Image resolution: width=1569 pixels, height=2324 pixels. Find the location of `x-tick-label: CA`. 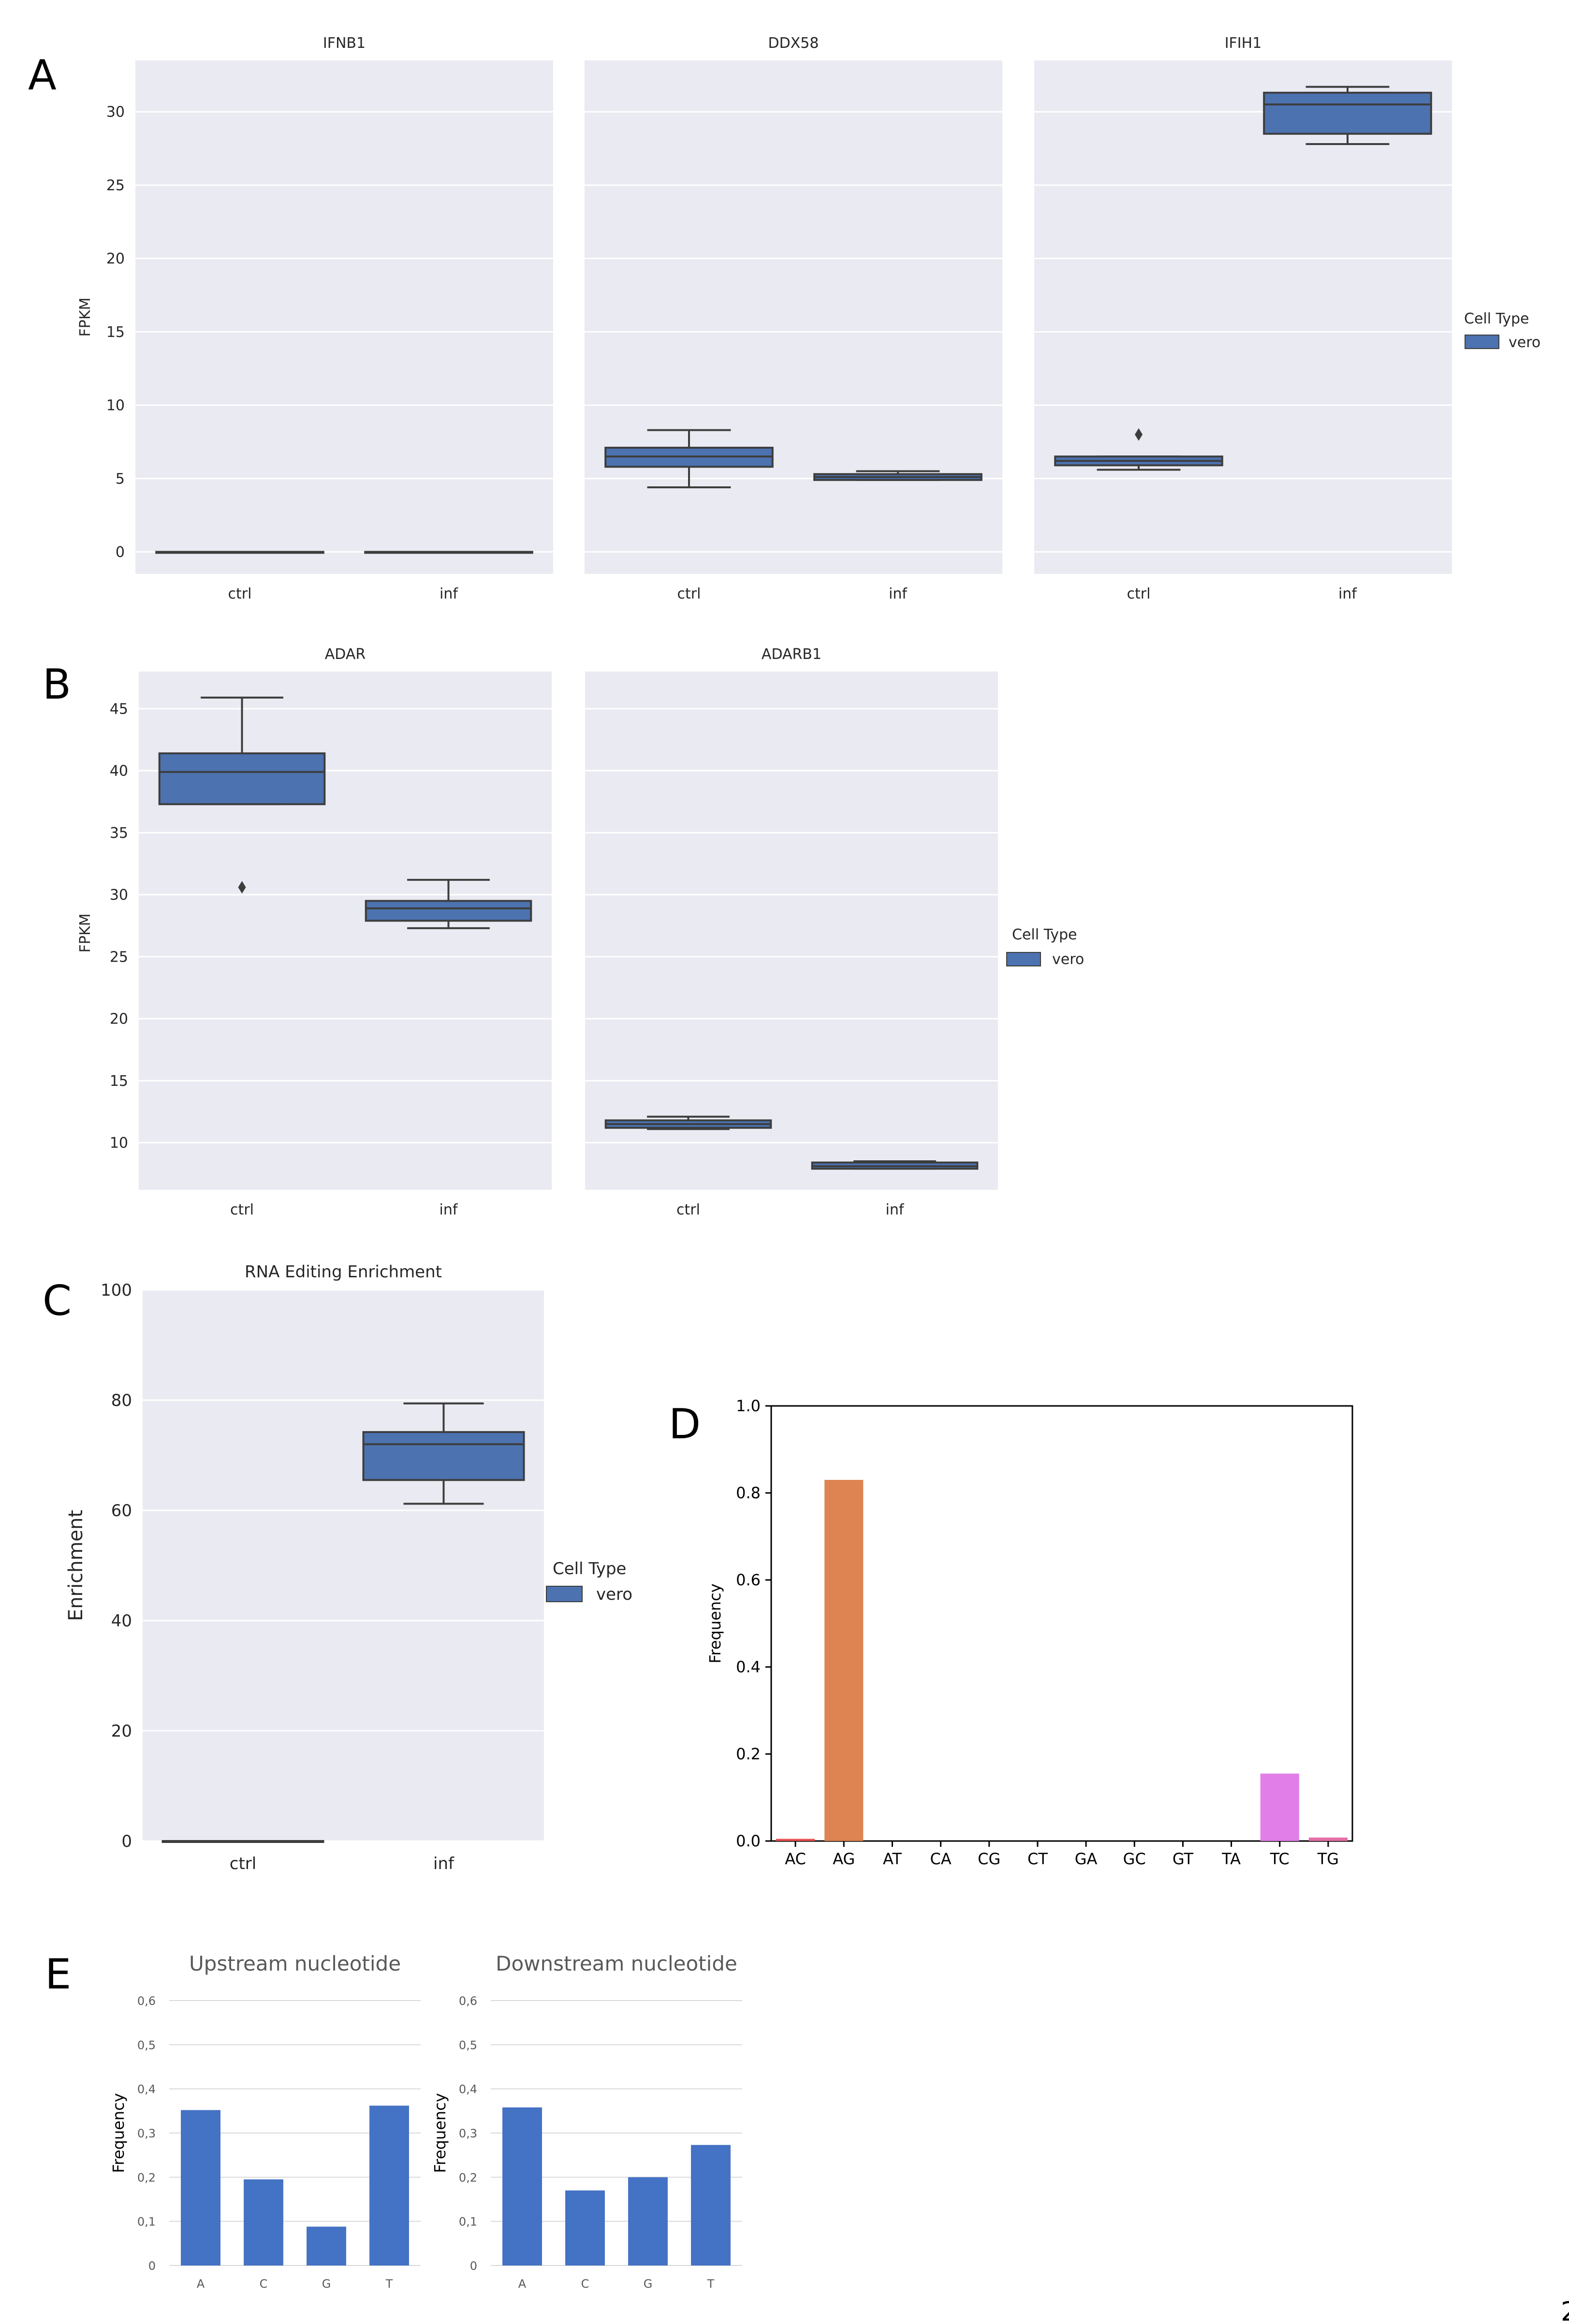

x-tick-label: CA is located at coordinates (940, 1859).